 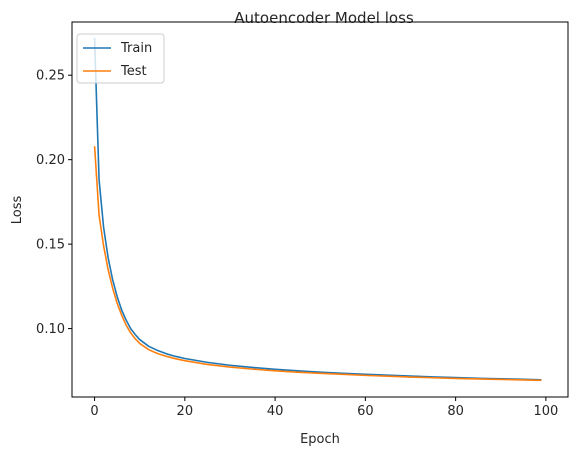 I want to click on x-tick-label: 0, so click(x=94, y=411).